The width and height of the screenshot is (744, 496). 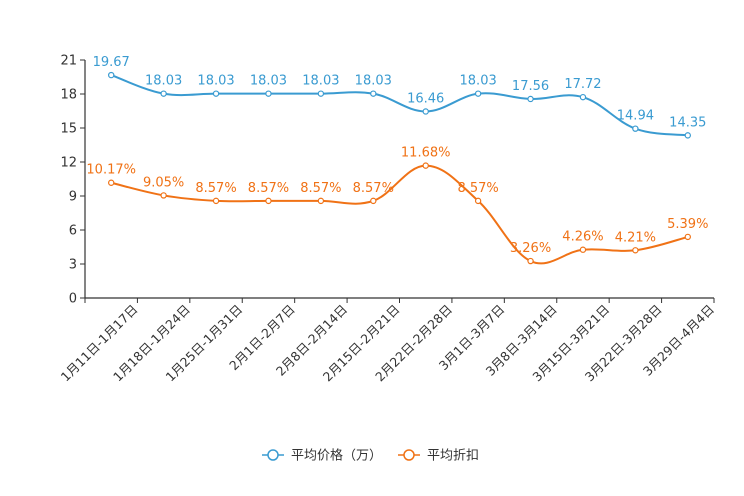 What do you see at coordinates (582, 84) in the screenshot?
I see `data-label: 17.72` at bounding box center [582, 84].